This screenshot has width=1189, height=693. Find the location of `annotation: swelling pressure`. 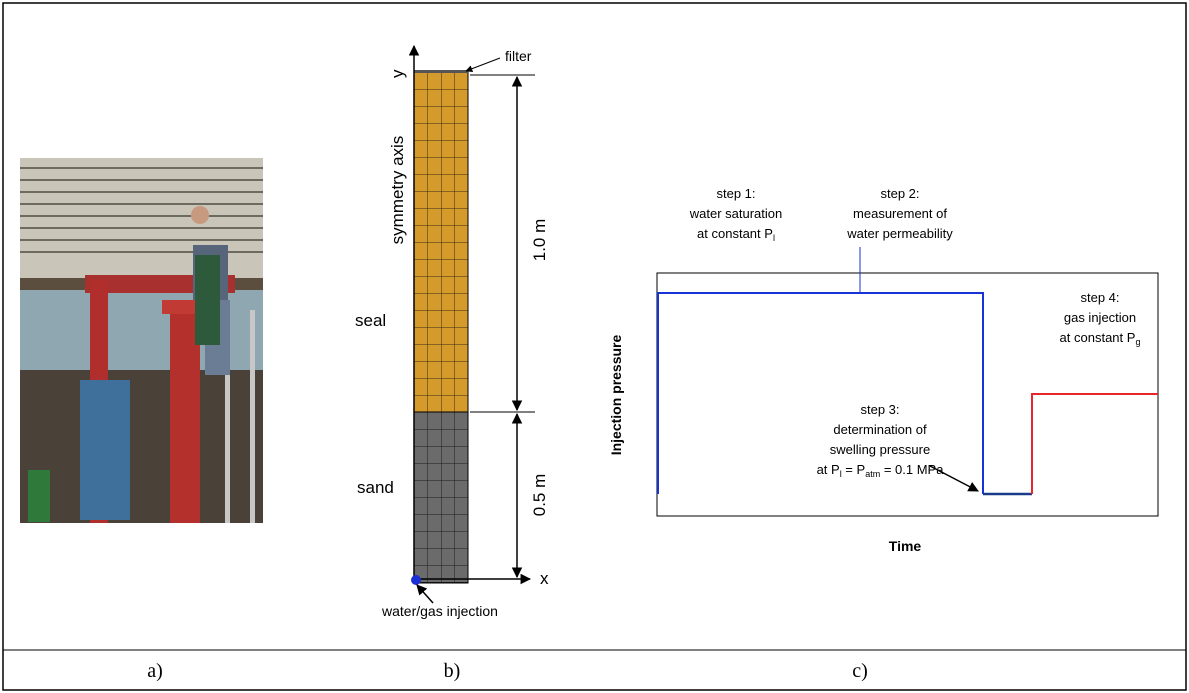

annotation: swelling pressure is located at coordinates (880, 449).